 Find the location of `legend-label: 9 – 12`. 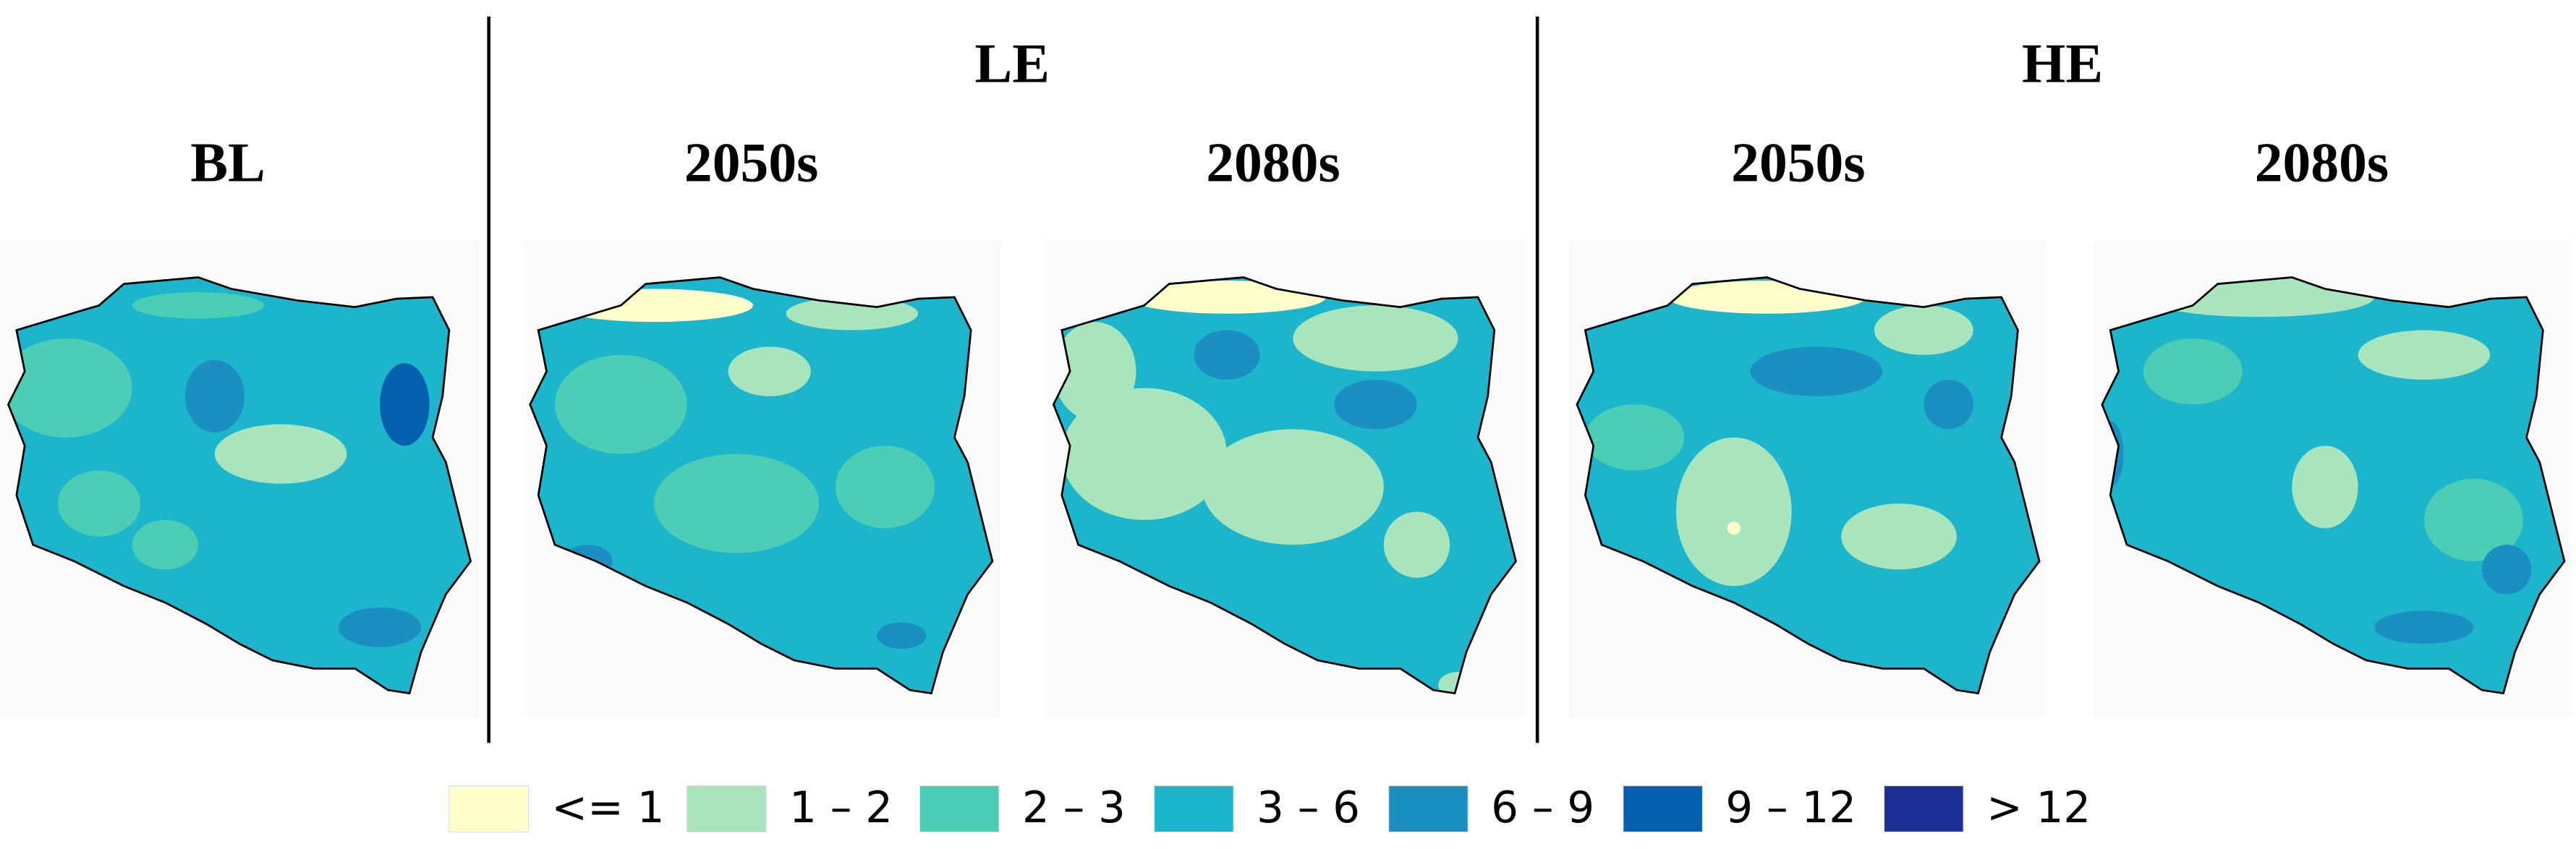

legend-label: 9 – 12 is located at coordinates (1790, 807).